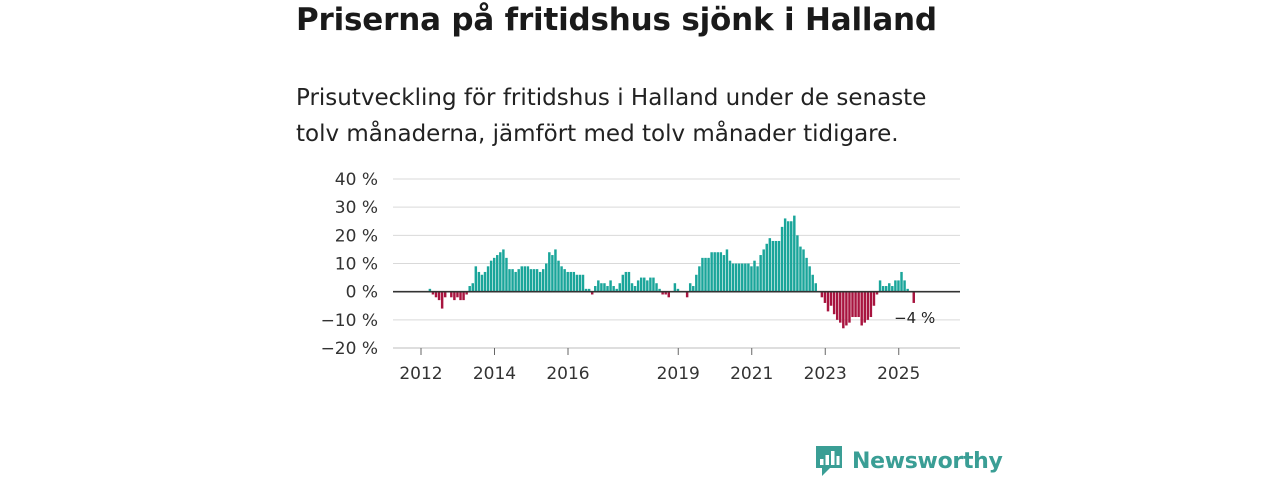 The height and width of the screenshot is (480, 1280). Describe the element at coordinates (349, 321) in the screenshot. I see `y-tick-label: −10 %` at that location.